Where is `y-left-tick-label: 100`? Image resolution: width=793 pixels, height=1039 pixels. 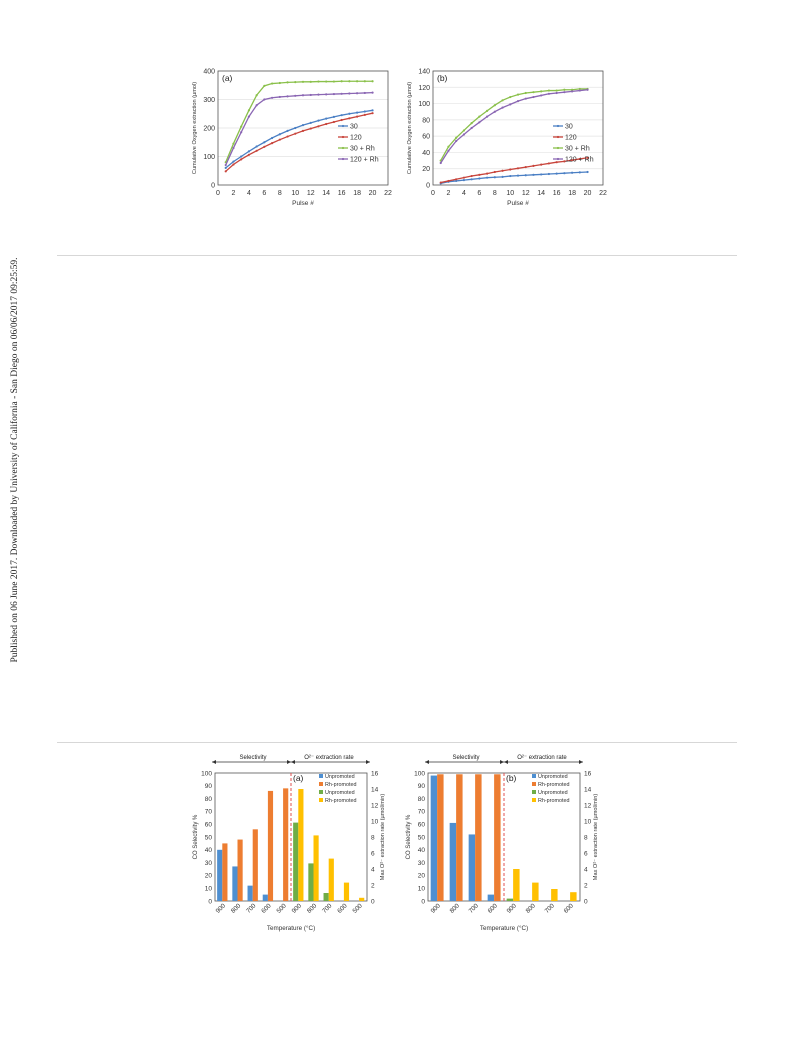 y-left-tick-label: 100 is located at coordinates (419, 773).